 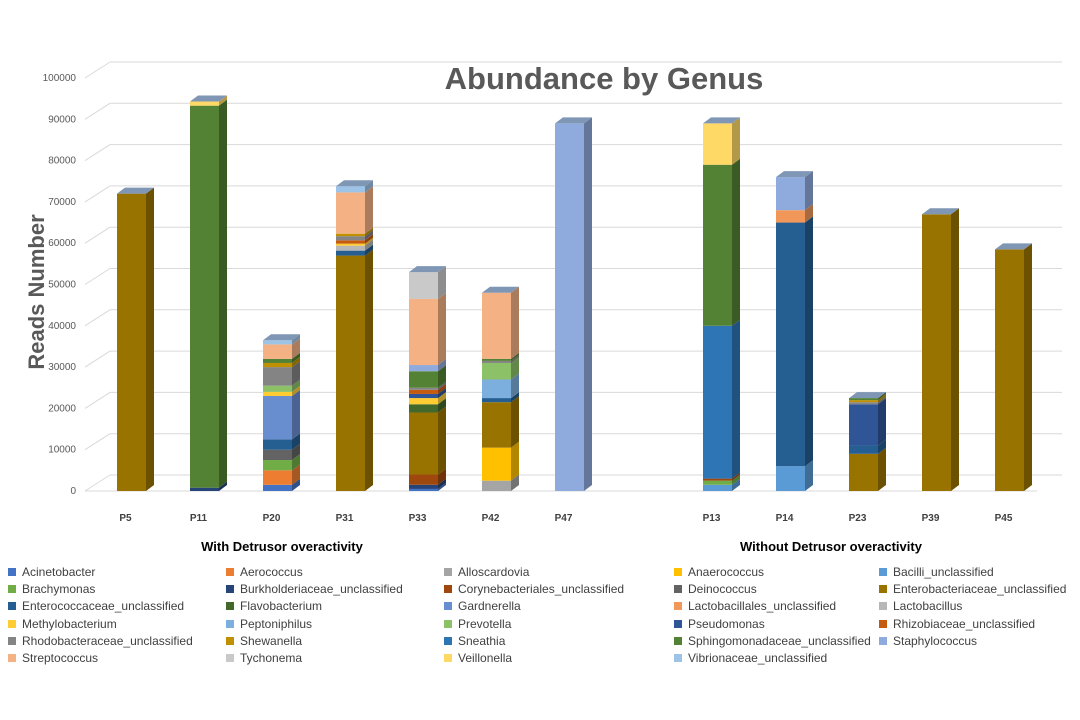 I want to click on legend-item: Pseudomonas, so click(x=776, y=623).